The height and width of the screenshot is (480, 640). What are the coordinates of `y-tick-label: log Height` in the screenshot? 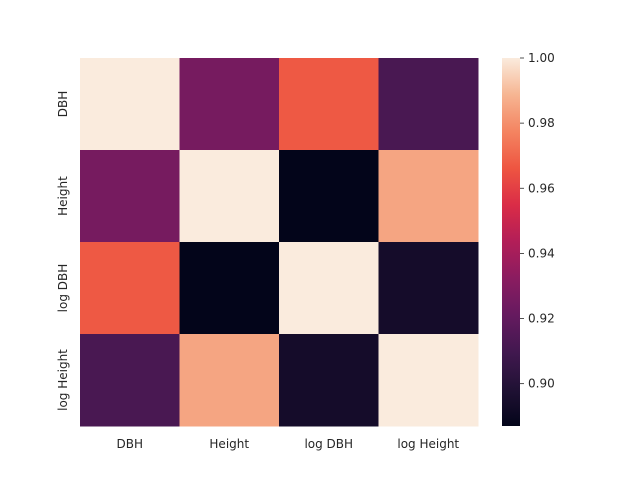 It's located at (63, 380).